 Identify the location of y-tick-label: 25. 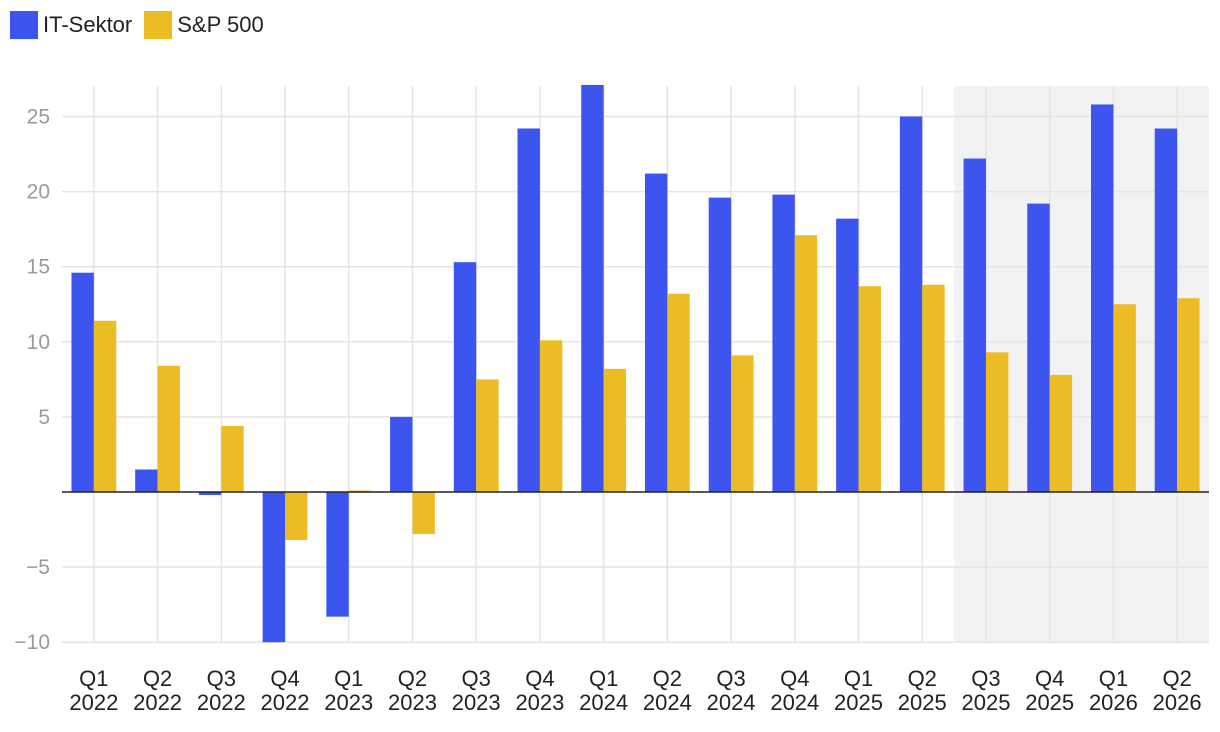
(38, 117).